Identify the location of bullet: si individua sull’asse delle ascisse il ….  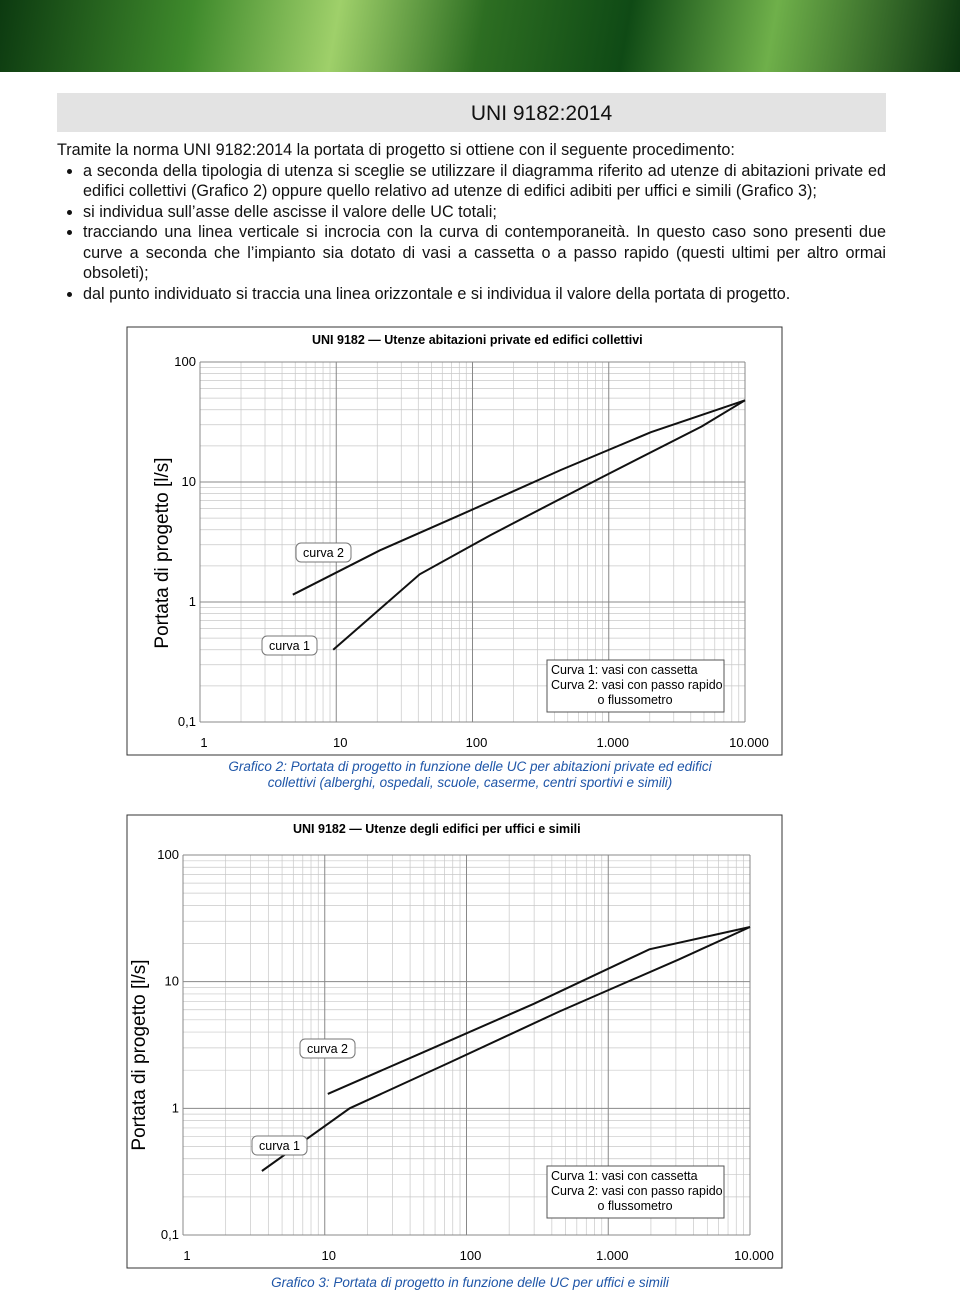
(484, 212).